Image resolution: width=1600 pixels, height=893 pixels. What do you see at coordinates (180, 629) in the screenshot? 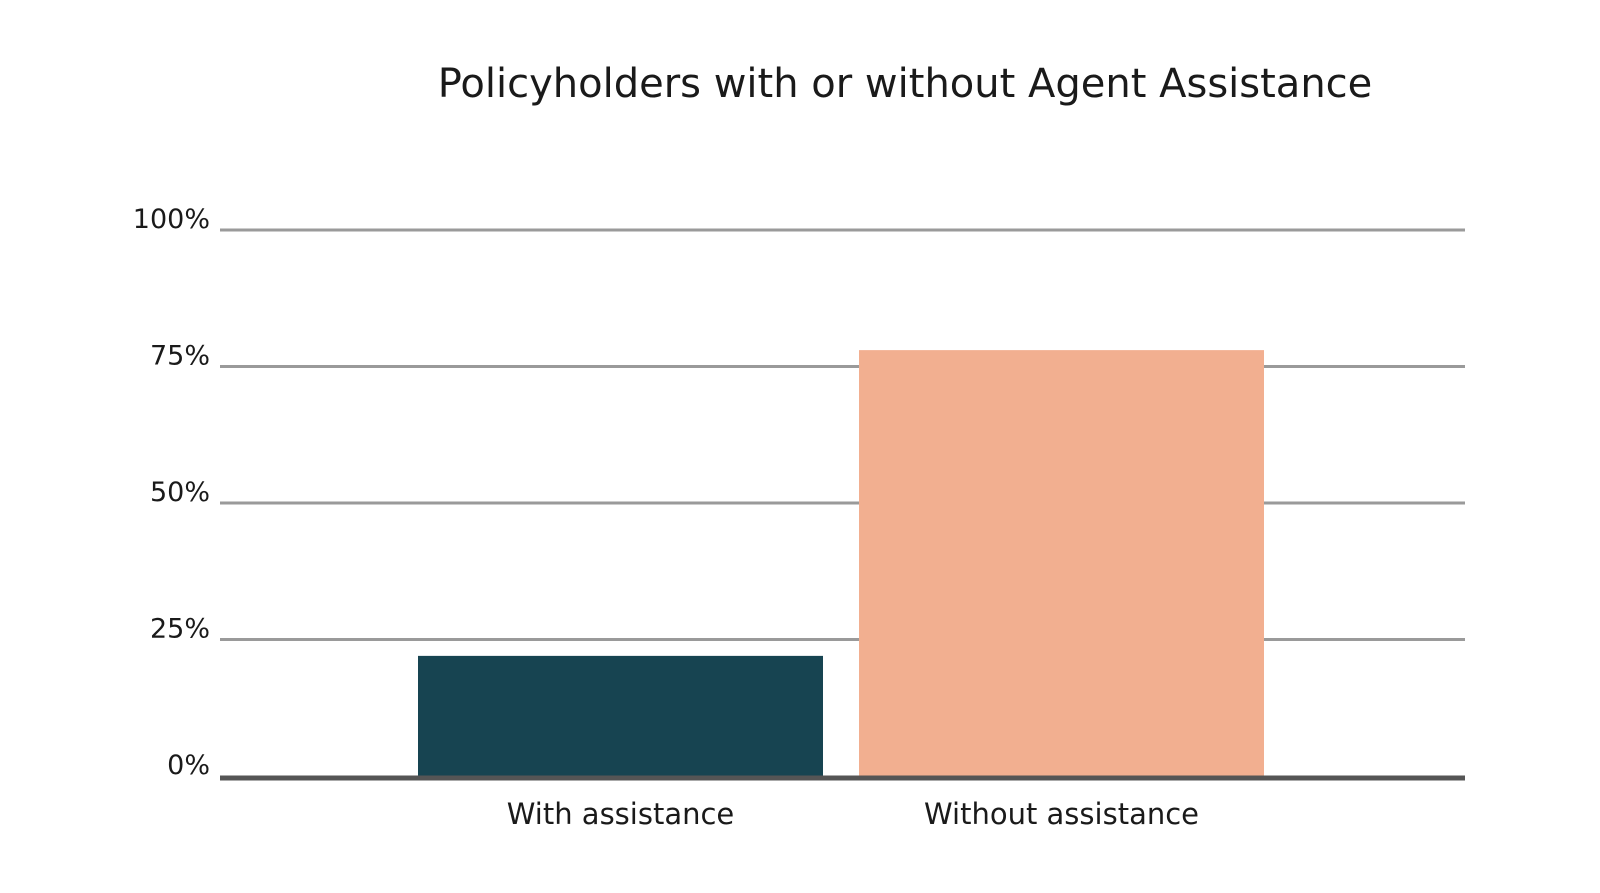
I see `y-tick-label: 25%` at bounding box center [180, 629].